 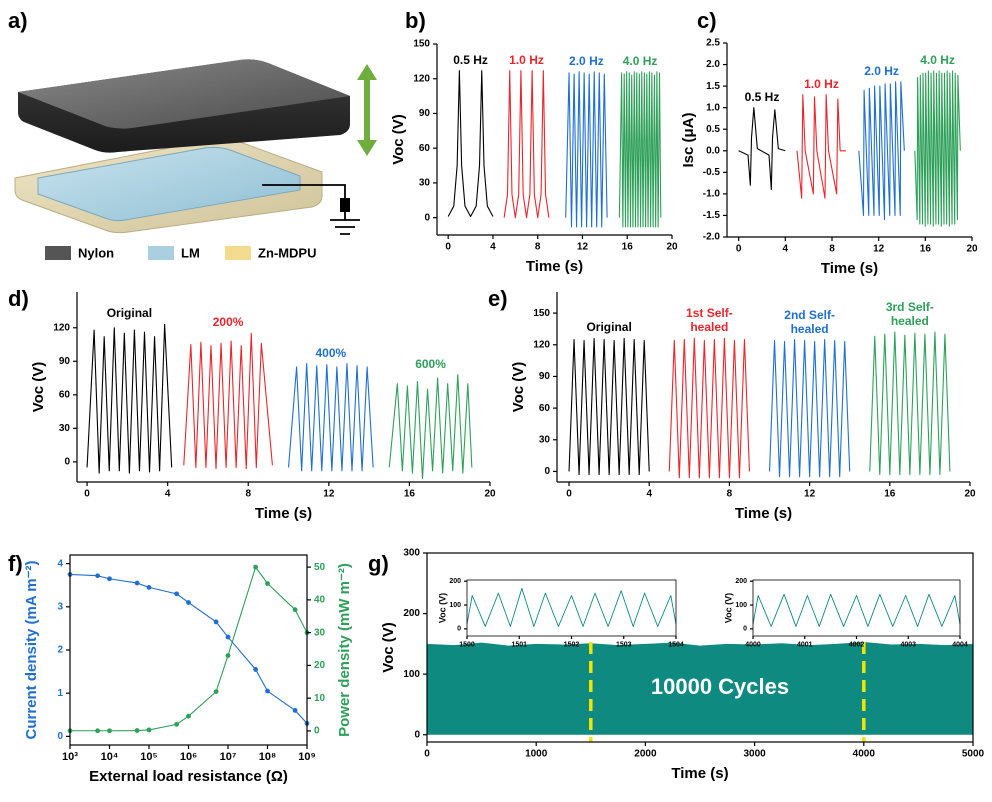 What do you see at coordinates (311, 209) in the screenshot?
I see `ground-wire` at bounding box center [311, 209].